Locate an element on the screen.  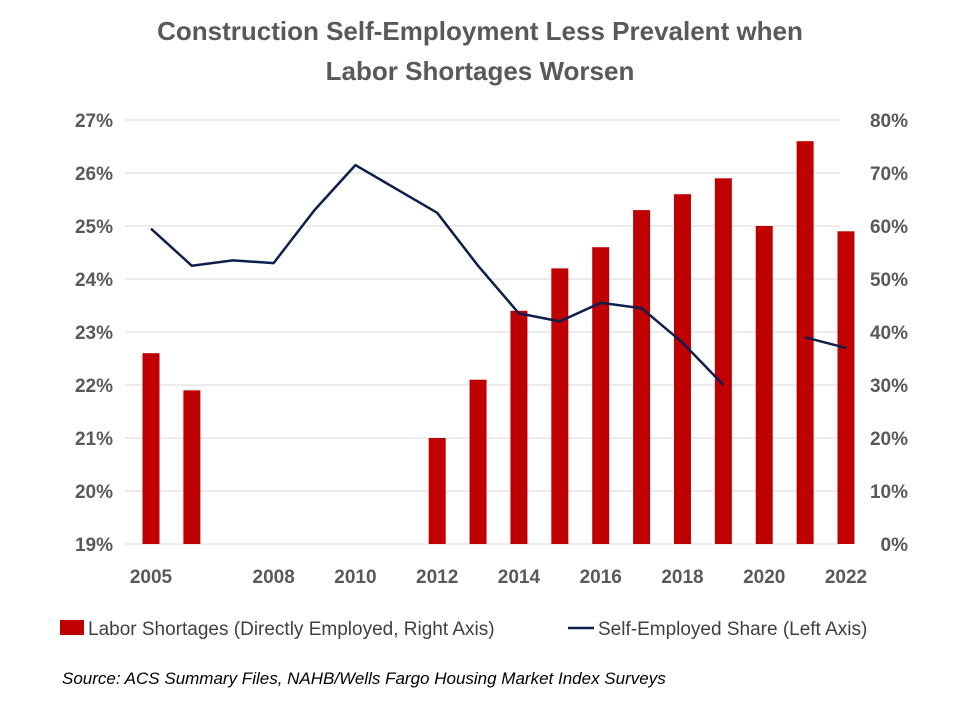
bar-2005 is located at coordinates (151, 448).